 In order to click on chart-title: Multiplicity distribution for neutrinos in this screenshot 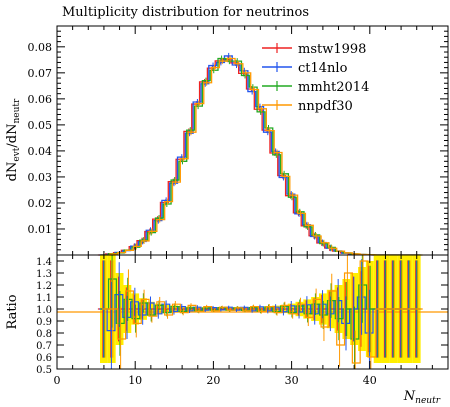, I will do `click(185, 12)`.